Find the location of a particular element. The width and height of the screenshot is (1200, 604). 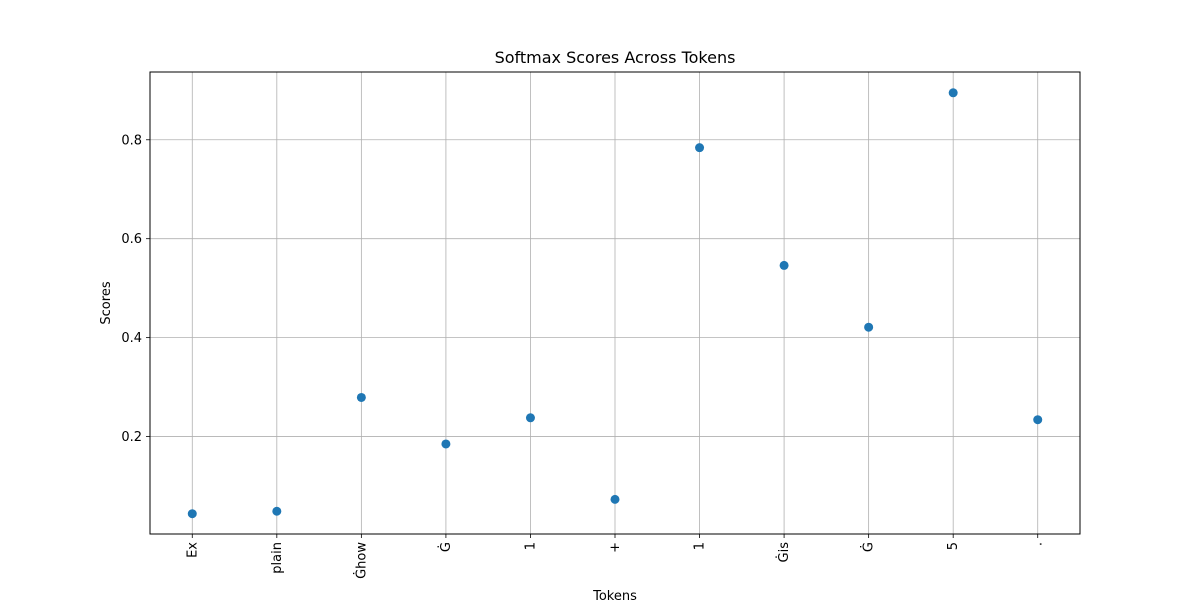

x-tick-label: + is located at coordinates (615, 547).